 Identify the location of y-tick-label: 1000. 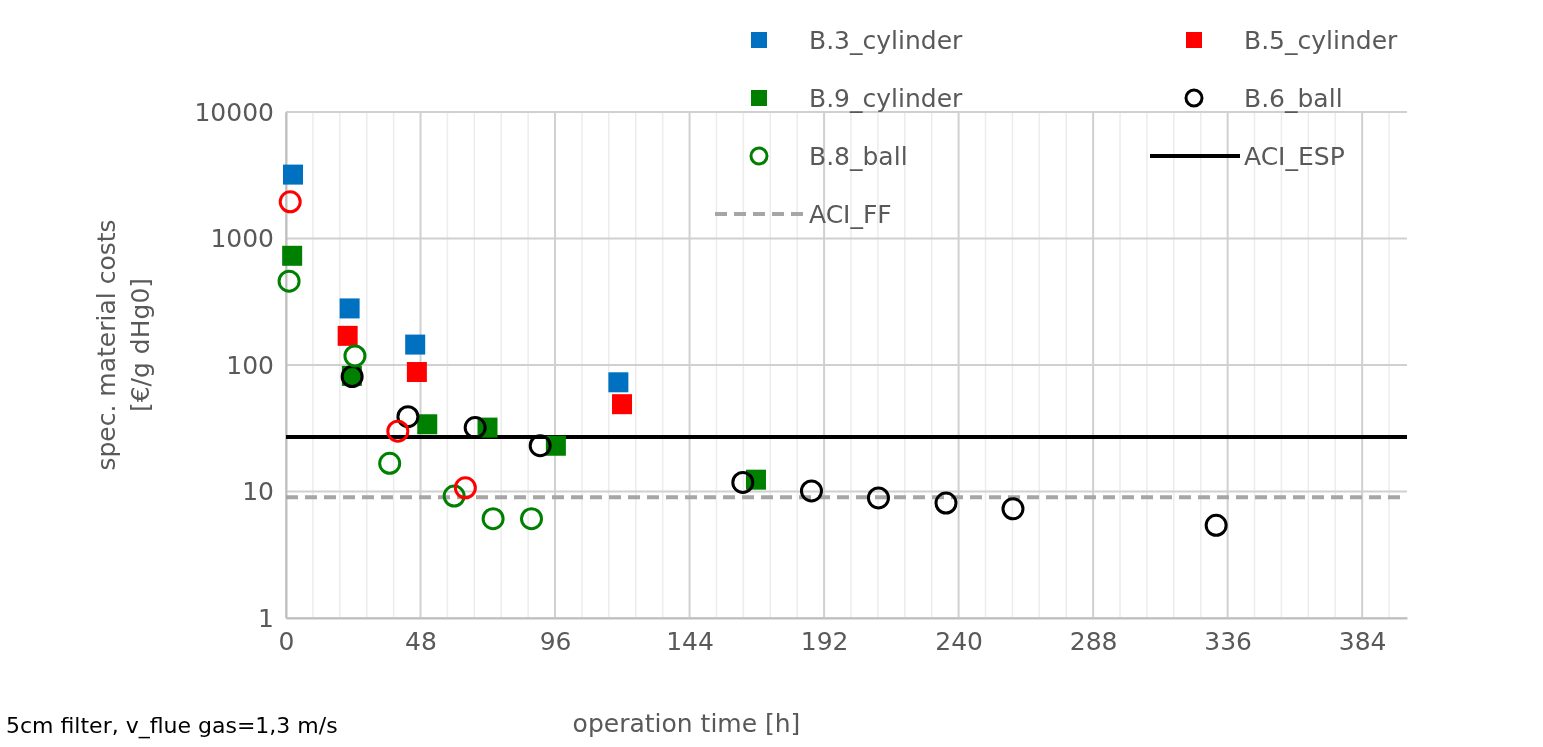
(242, 238).